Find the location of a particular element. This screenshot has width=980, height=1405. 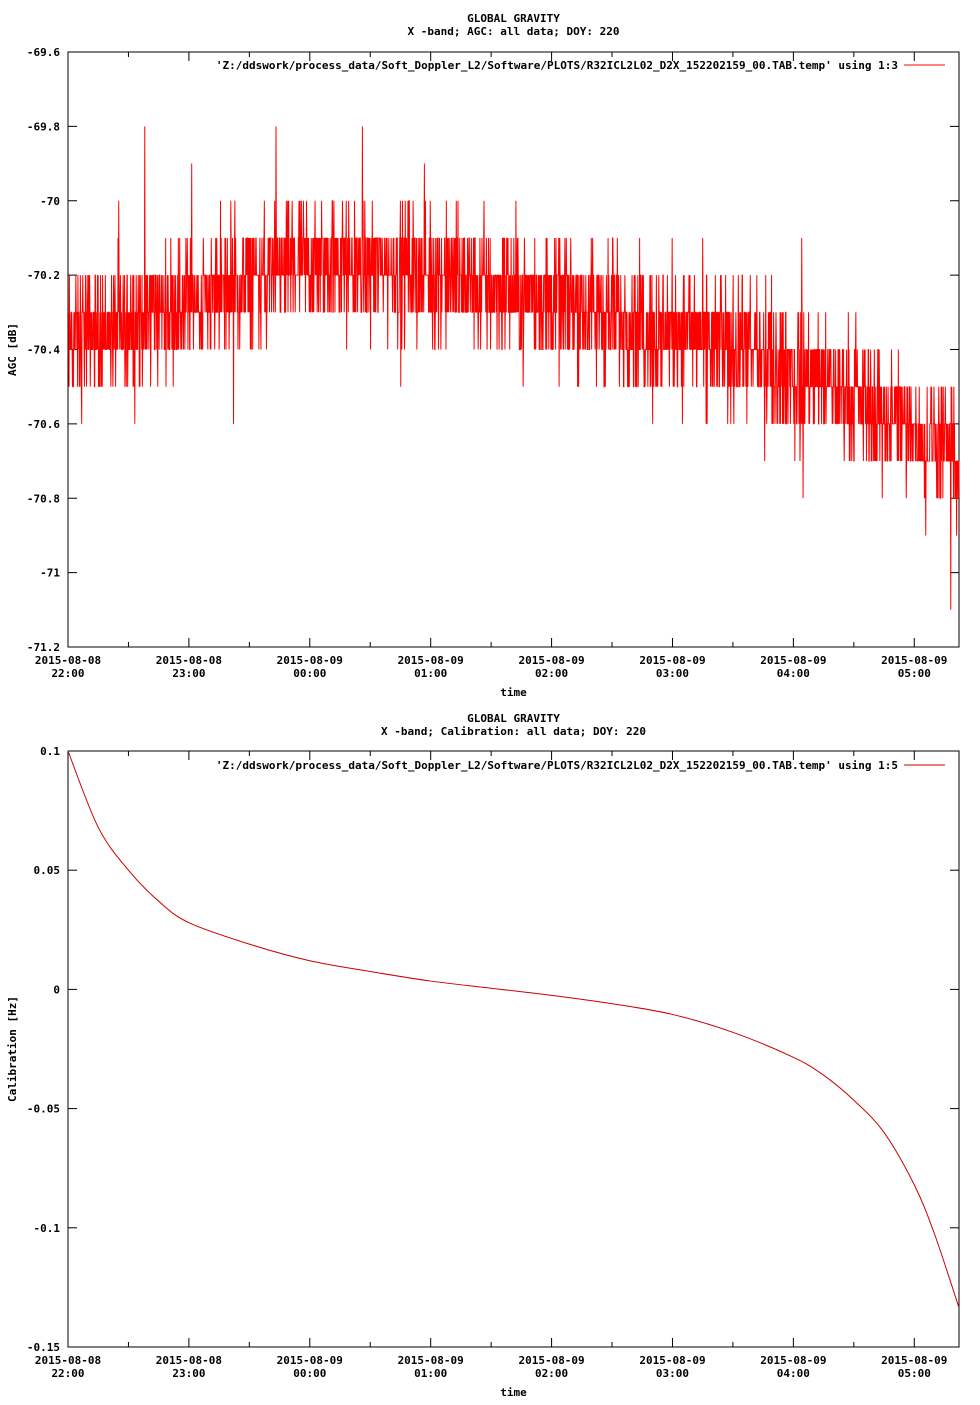

chart-subtitle: X -band; Calibration: all data; DOY: 220 is located at coordinates (513, 731).